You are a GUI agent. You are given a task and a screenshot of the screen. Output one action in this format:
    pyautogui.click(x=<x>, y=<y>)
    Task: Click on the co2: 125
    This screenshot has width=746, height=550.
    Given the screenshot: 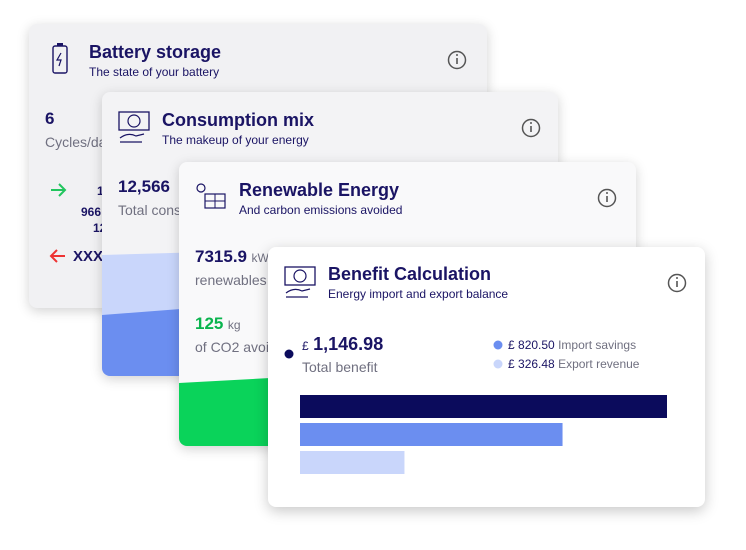 What is the action you would take?
    pyautogui.click(x=209, y=323)
    